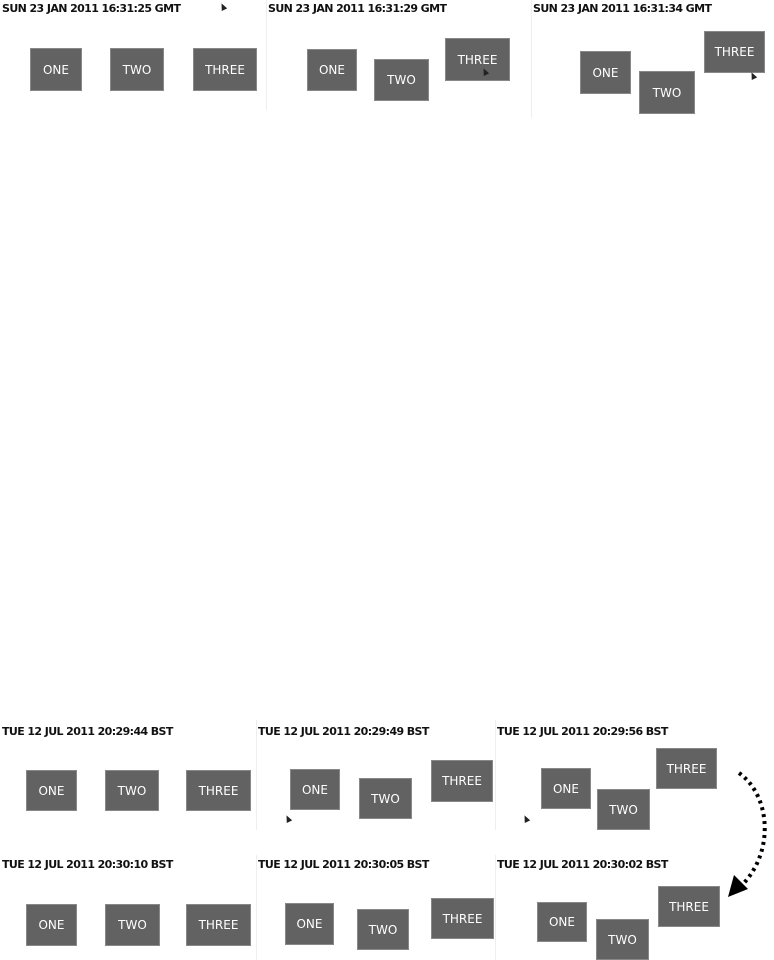 This screenshot has width=774, height=960. Describe the element at coordinates (91, 8) in the screenshot. I see `timestamp-title: SUN 23 JAN 2011 16:31:25 GMT` at that location.